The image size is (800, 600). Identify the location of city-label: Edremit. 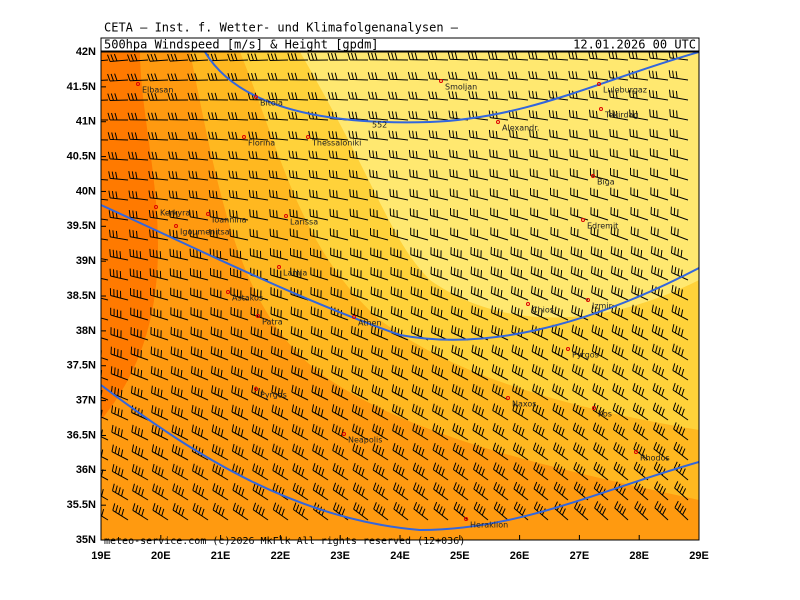
(602, 226).